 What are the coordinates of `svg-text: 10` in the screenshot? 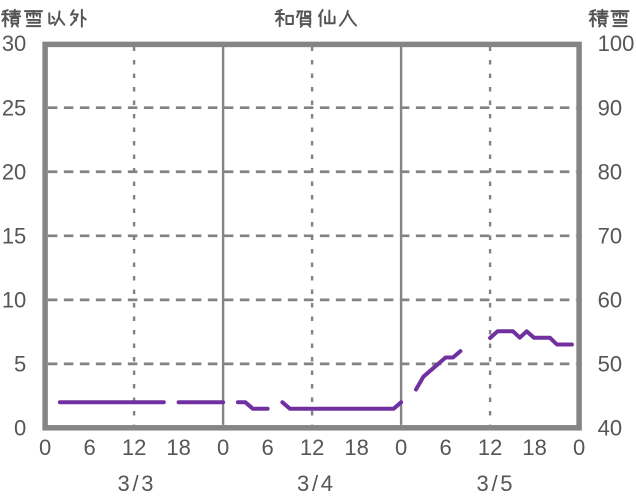 It's located at (14, 300).